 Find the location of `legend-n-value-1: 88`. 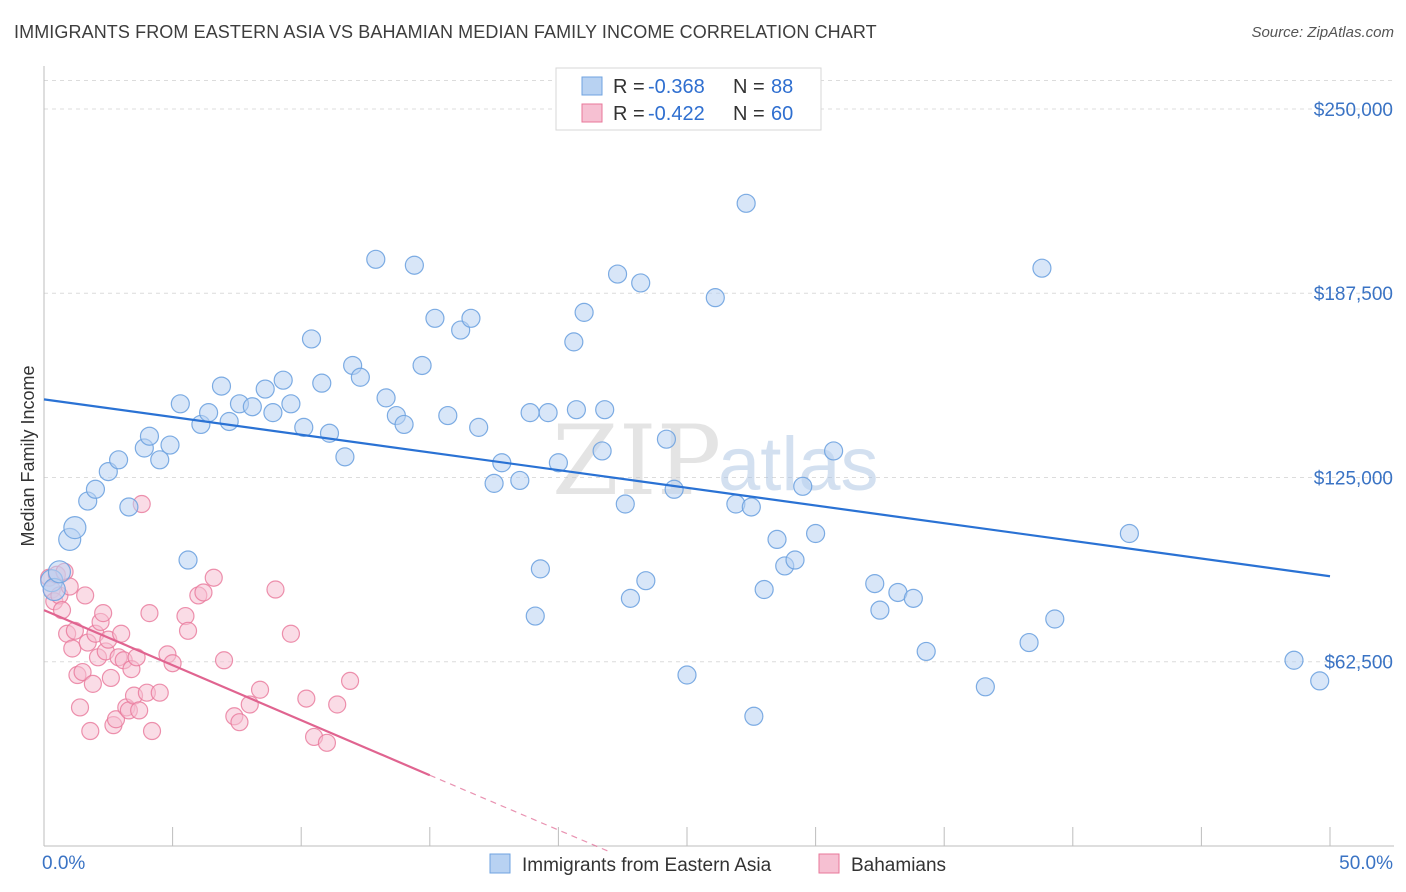

legend-n-value-1: 88 is located at coordinates (782, 87).